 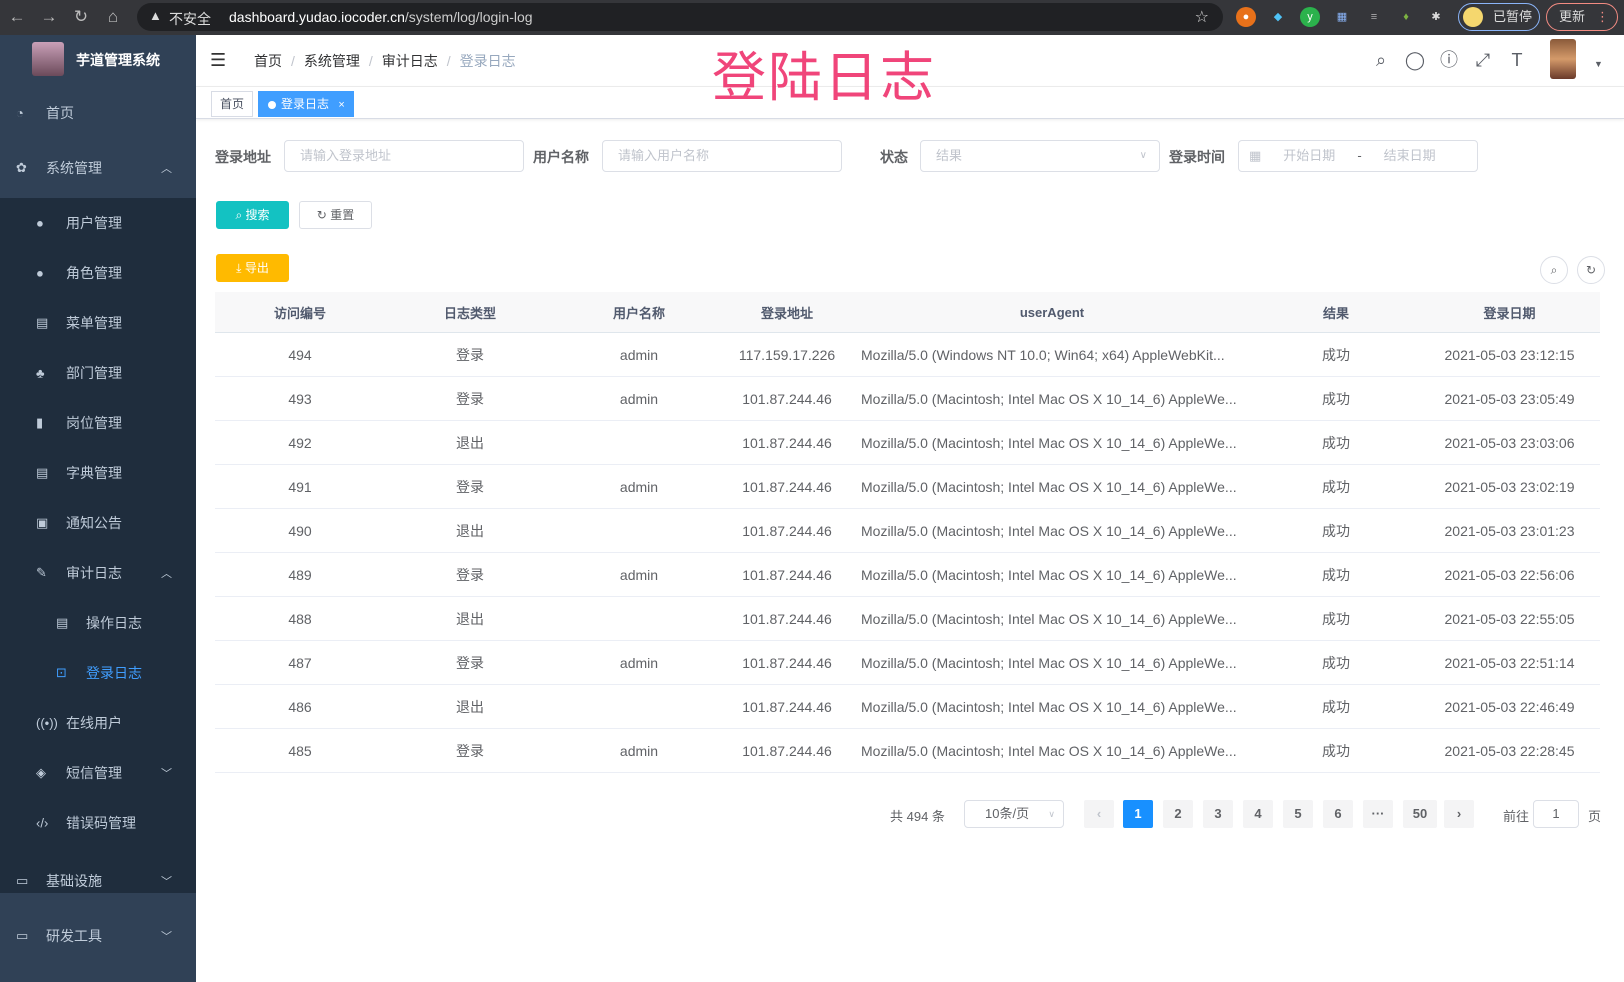 I want to click on status-label: 状态, so click(x=894, y=157).